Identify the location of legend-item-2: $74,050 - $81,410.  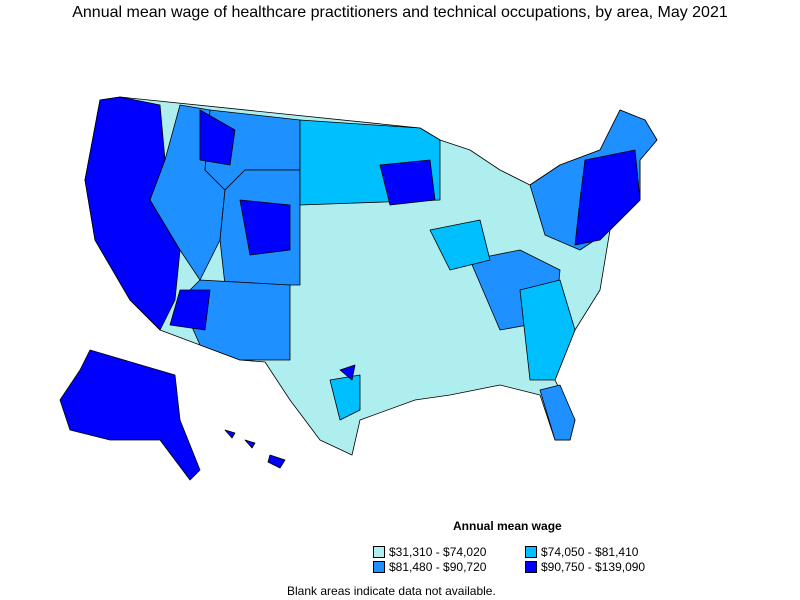
(581, 552).